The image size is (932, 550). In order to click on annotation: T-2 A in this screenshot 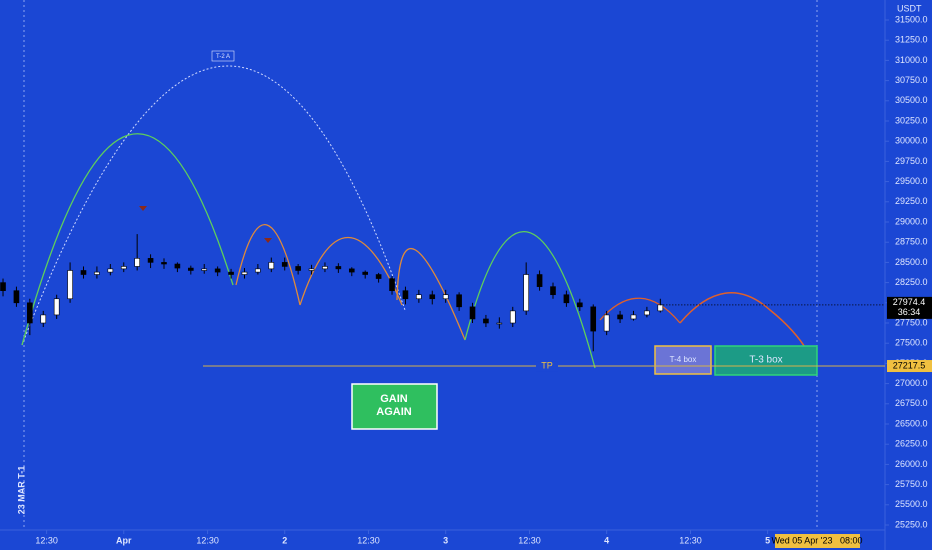, I will do `click(223, 57)`.